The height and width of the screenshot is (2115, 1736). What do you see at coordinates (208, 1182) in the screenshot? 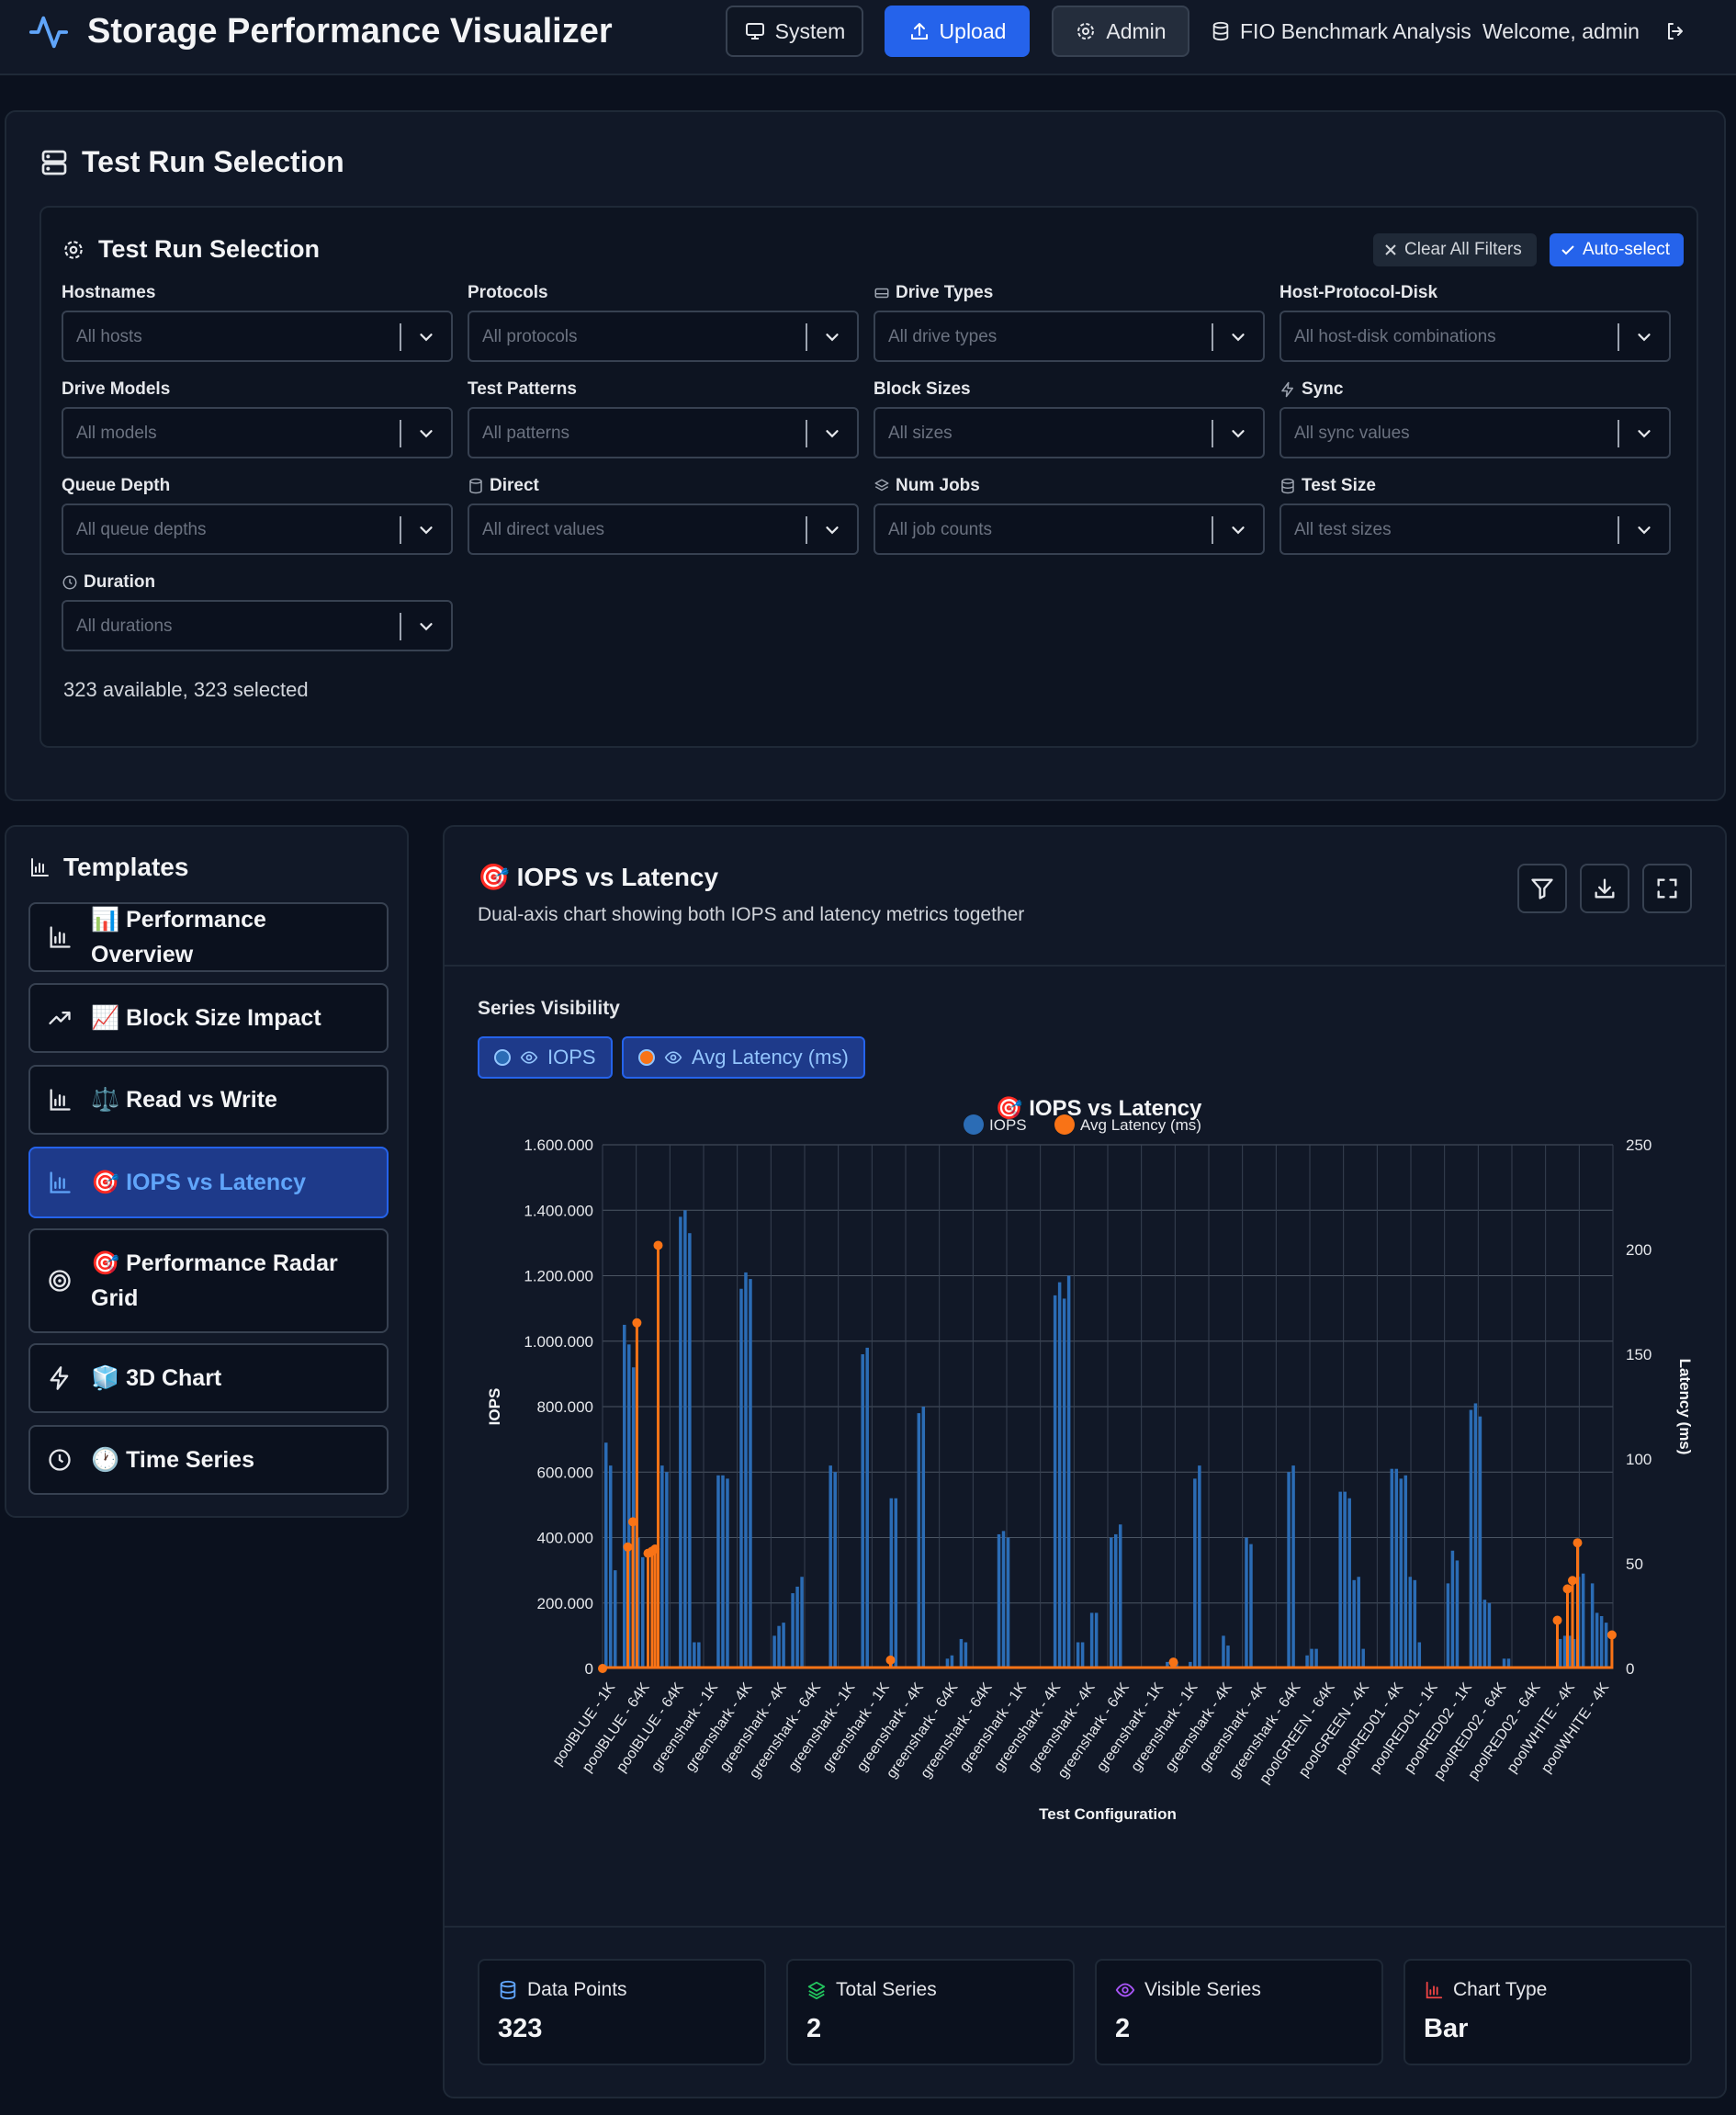
I see `template-iops-vs-latency: 🎯 IOPS vs Latency` at bounding box center [208, 1182].